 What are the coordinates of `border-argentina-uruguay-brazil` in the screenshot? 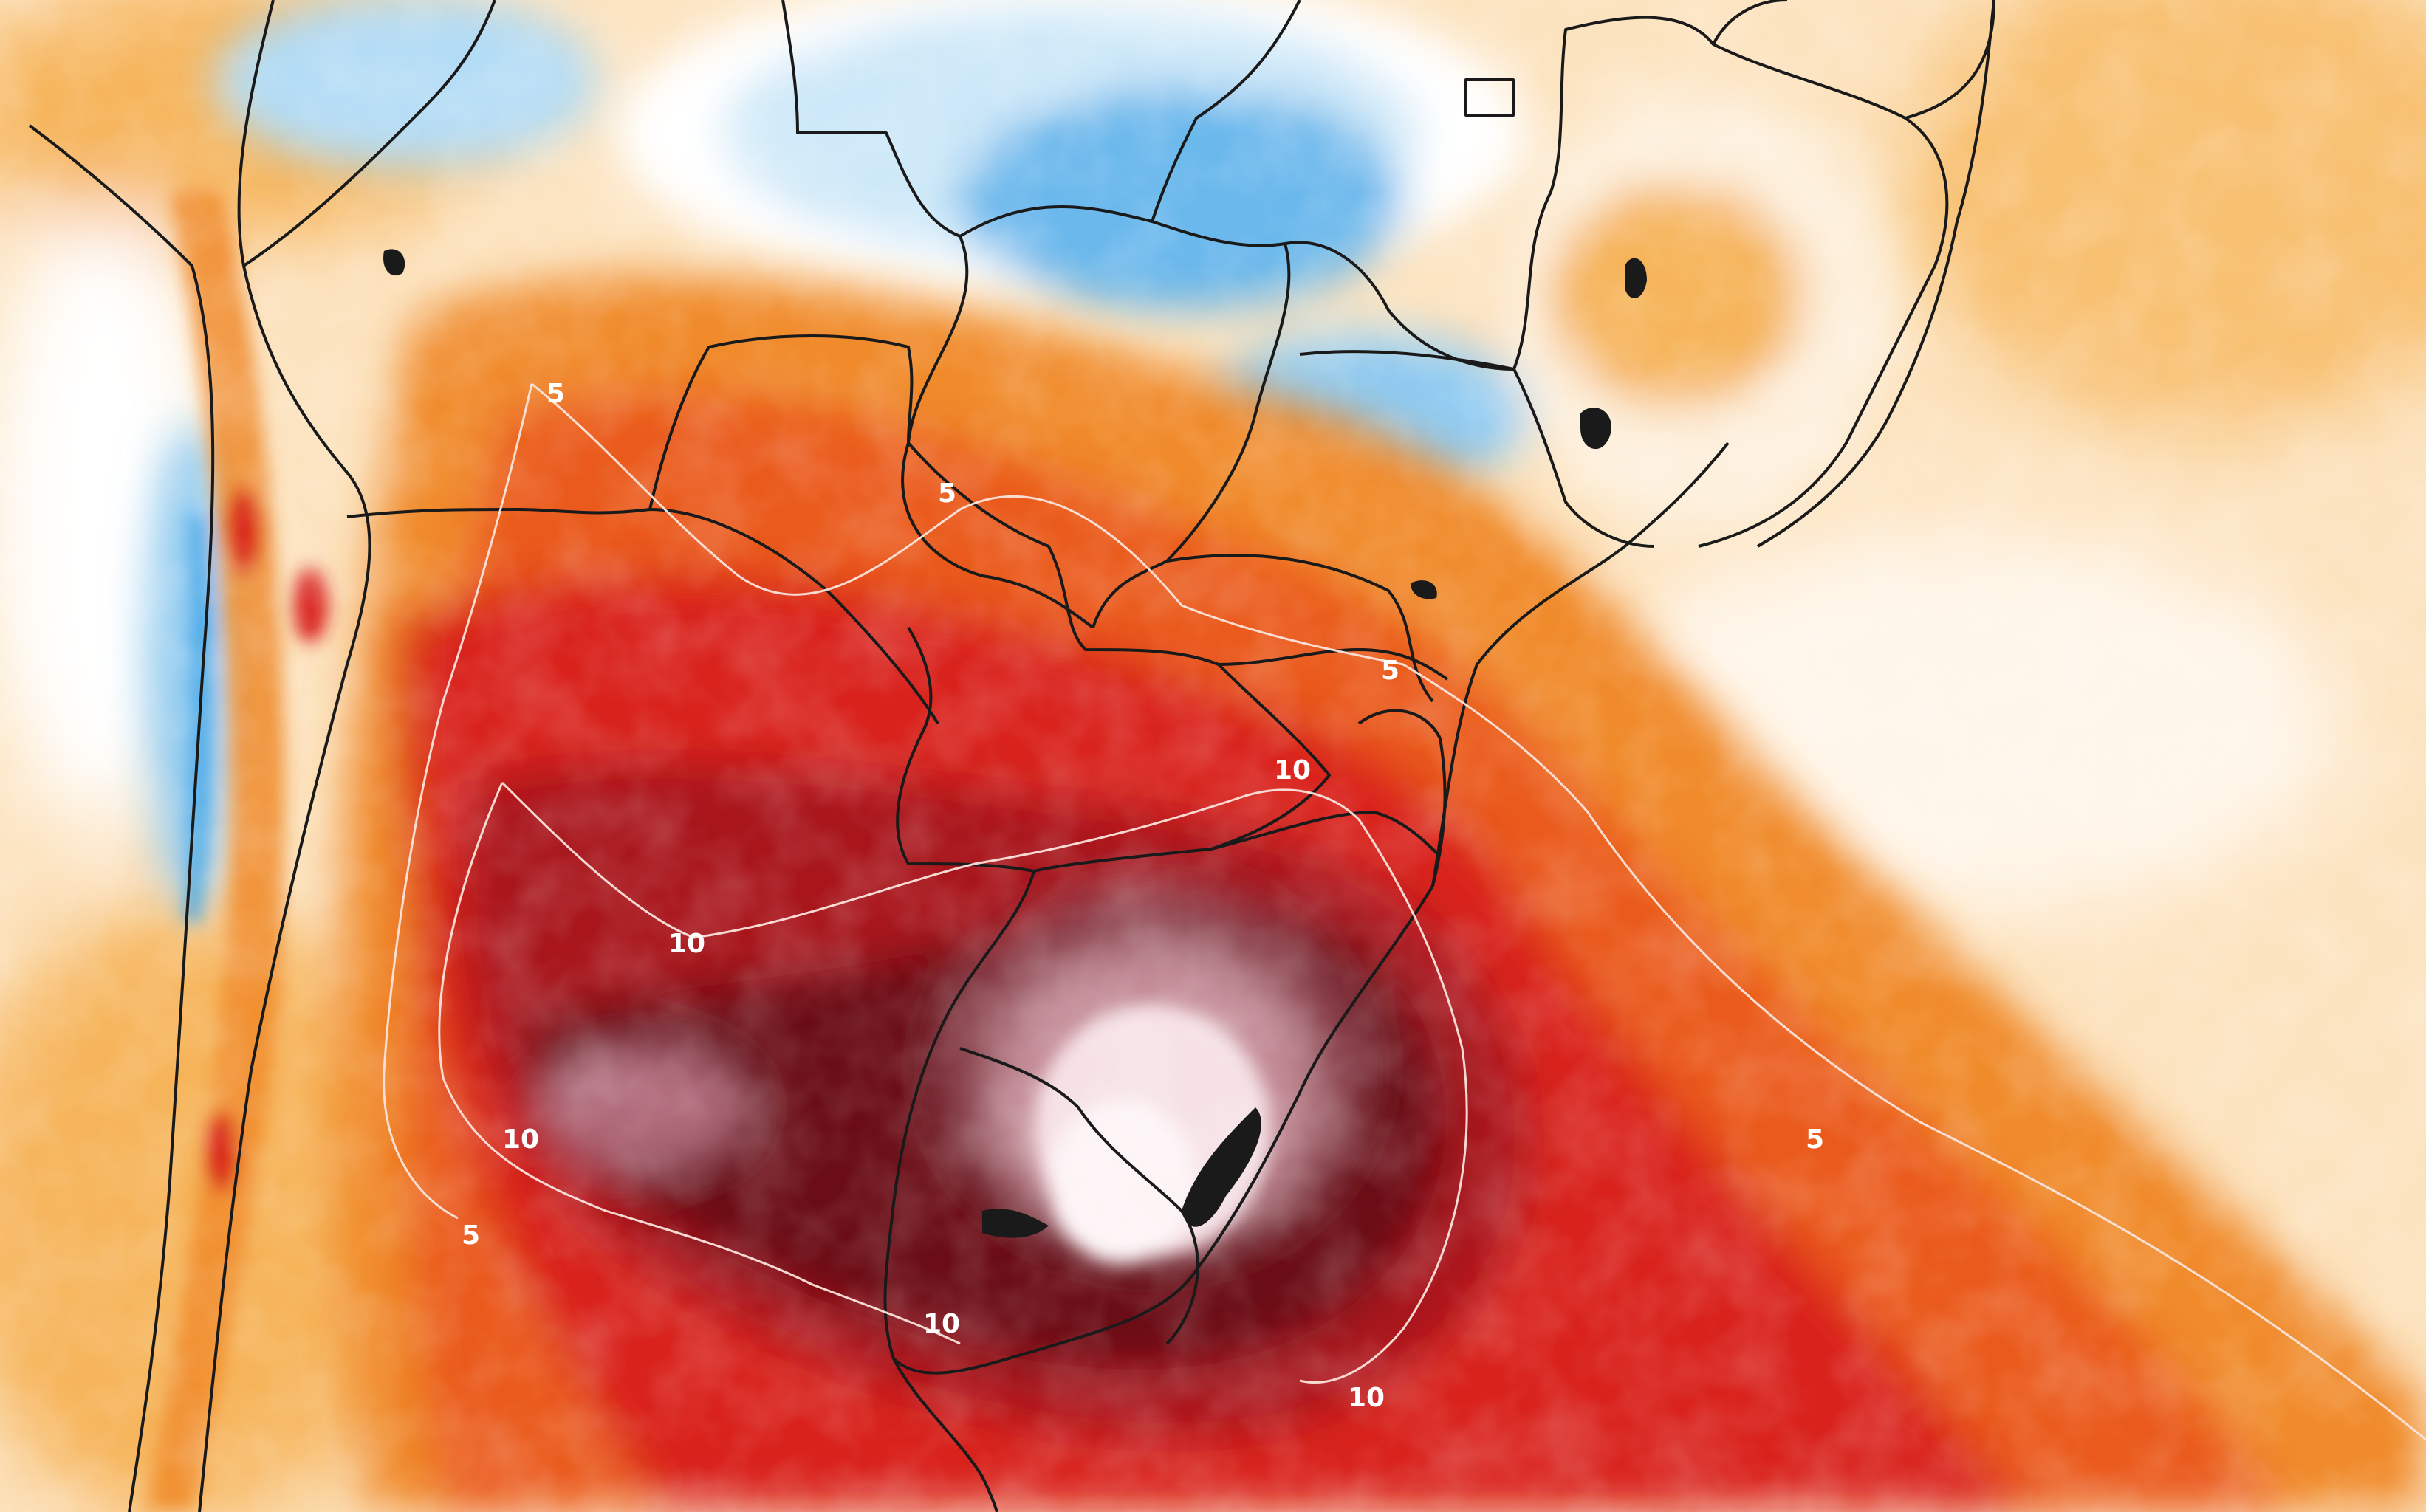 It's located at (1165, 1042).